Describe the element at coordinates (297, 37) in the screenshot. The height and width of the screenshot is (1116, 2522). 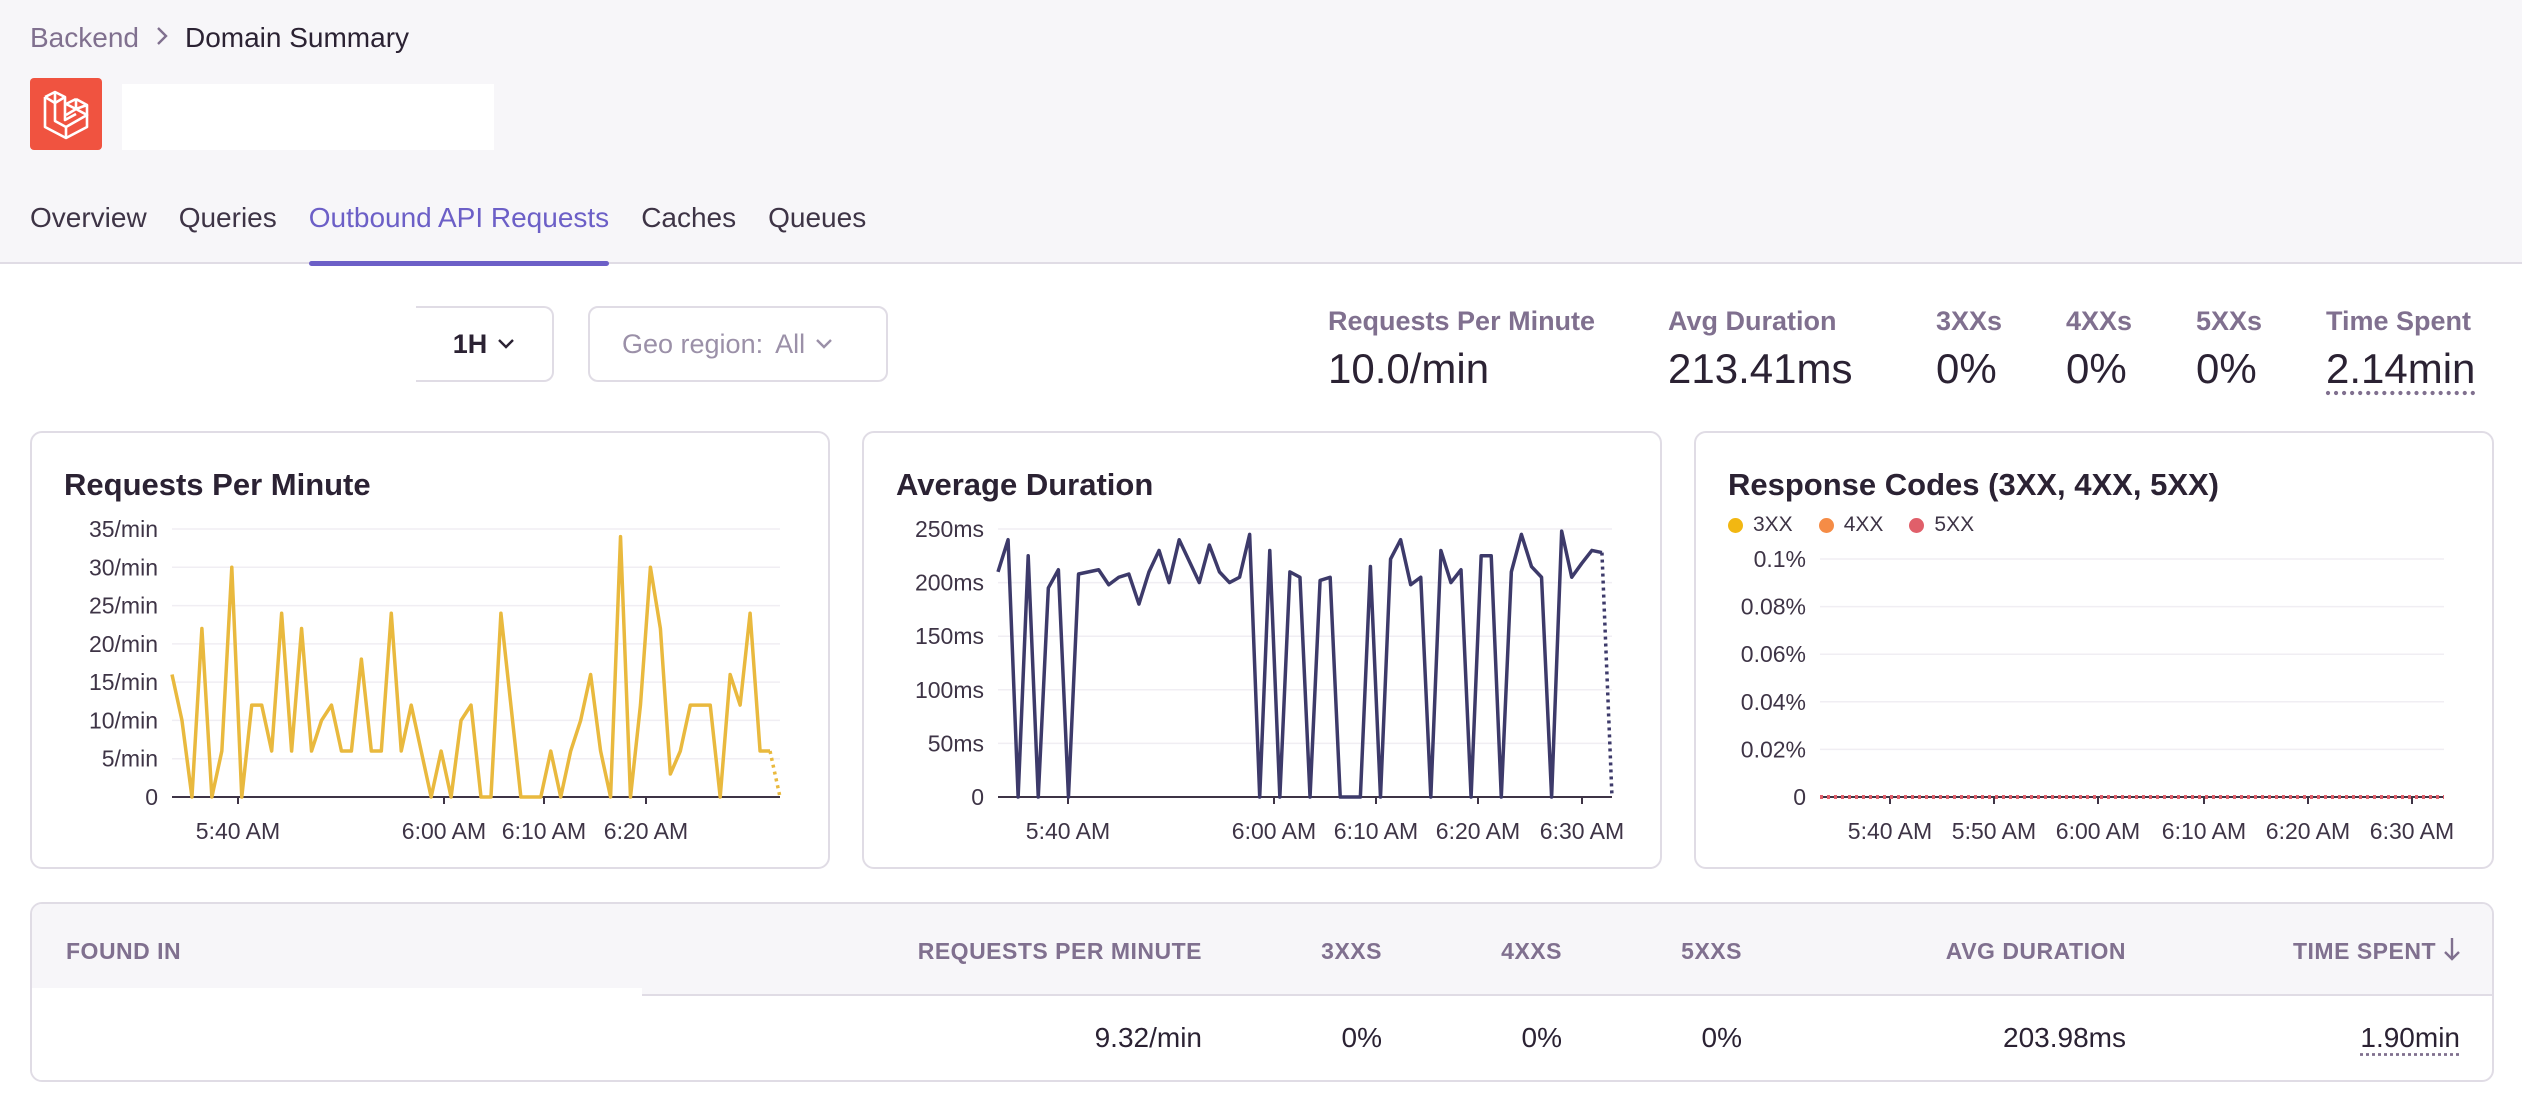
I see `breadcrumb-current: Domain Summary` at that location.